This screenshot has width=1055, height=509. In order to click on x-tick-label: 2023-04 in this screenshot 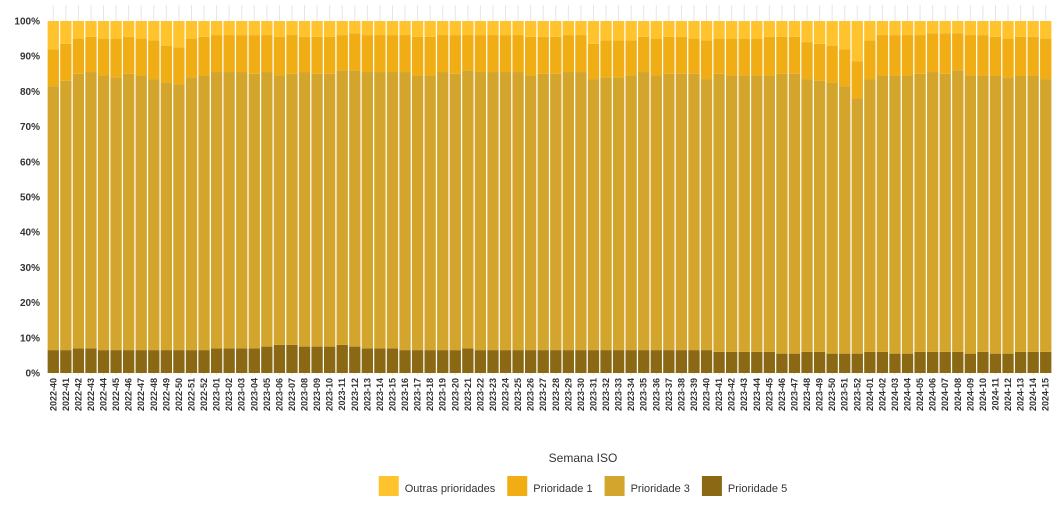, I will do `click(254, 394)`.